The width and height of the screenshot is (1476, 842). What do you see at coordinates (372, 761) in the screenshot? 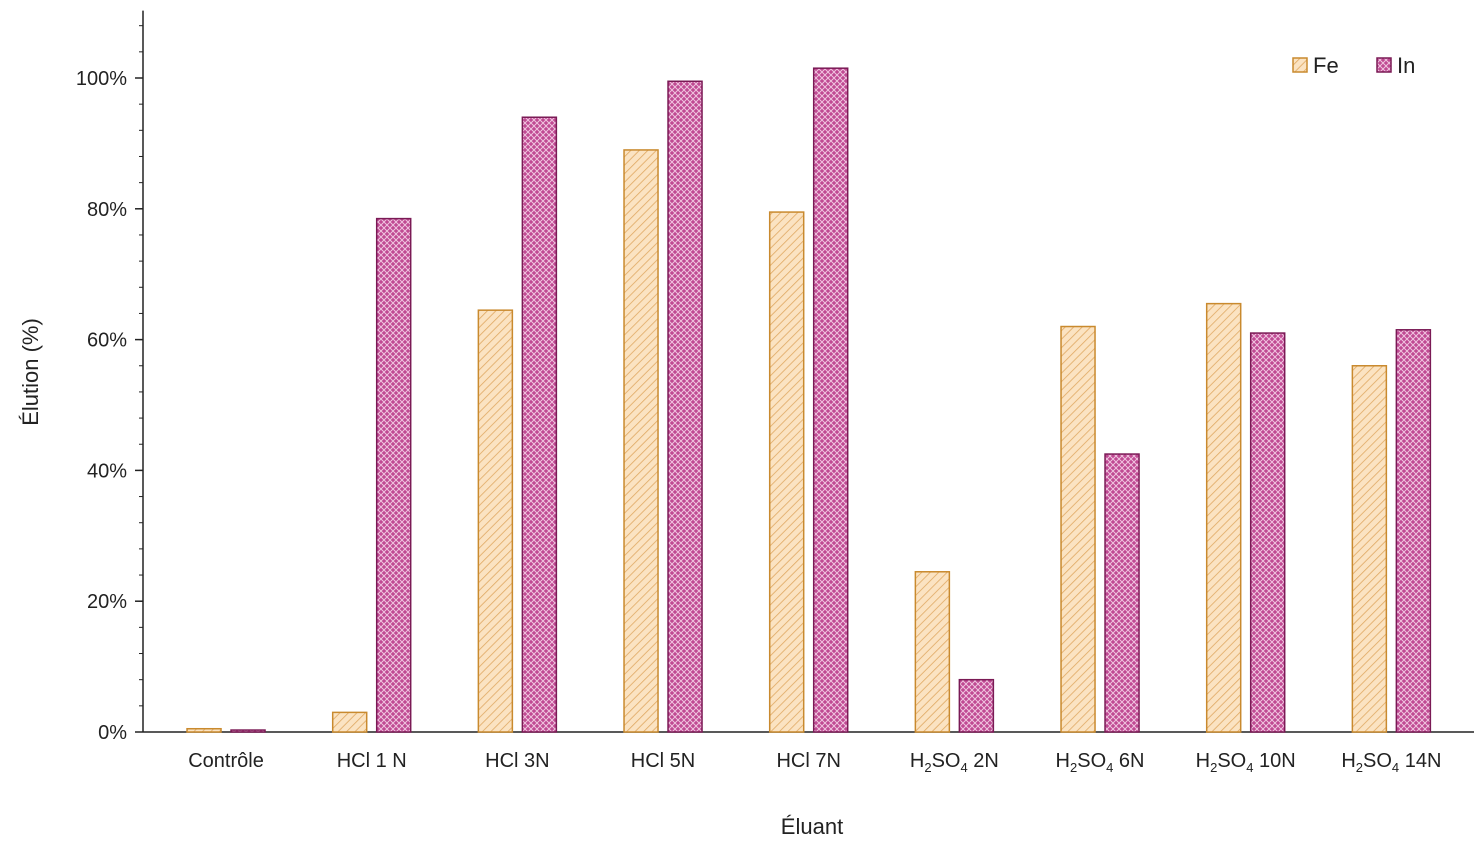
I see `x-tick-label: HCl 1 N` at bounding box center [372, 761].